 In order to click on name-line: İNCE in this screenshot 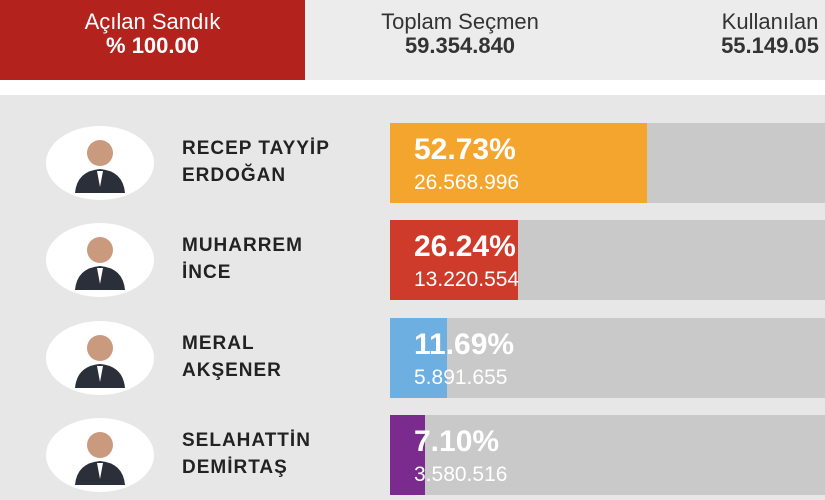, I will do `click(207, 272)`.